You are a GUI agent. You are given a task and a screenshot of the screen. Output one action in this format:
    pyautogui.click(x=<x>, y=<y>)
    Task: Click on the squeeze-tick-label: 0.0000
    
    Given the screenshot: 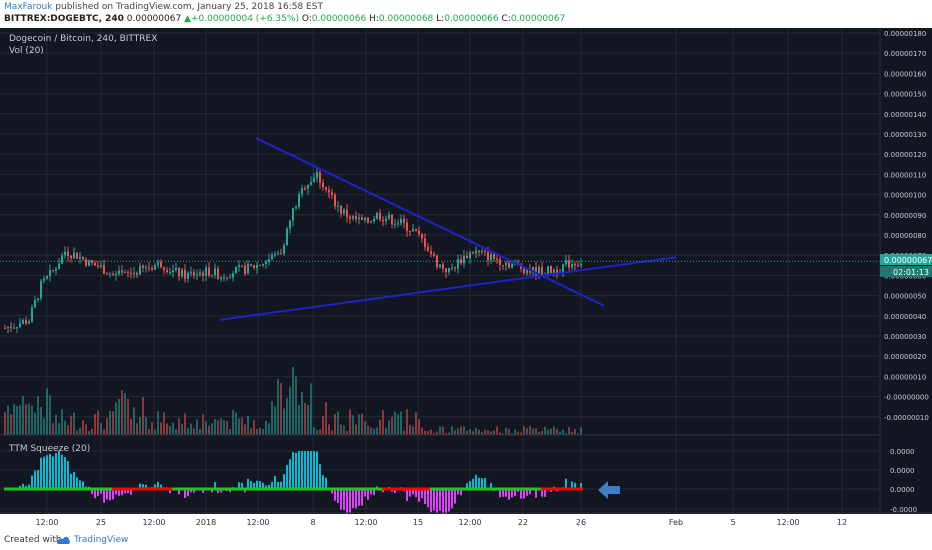 What is the action you would take?
    pyautogui.click(x=902, y=471)
    